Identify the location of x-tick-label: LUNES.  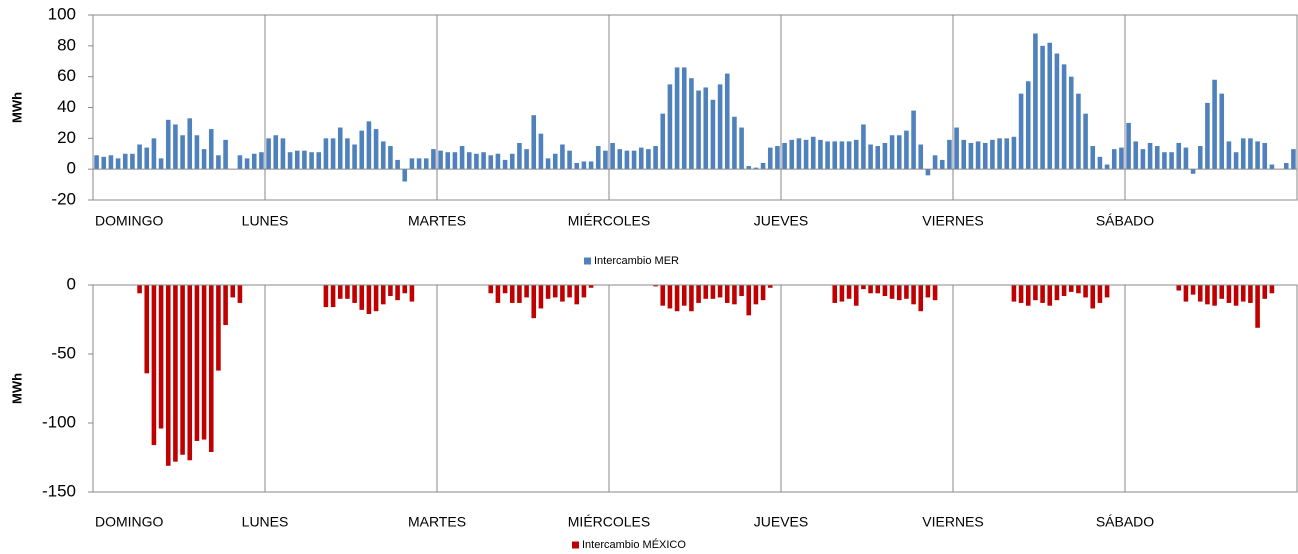
(265, 221).